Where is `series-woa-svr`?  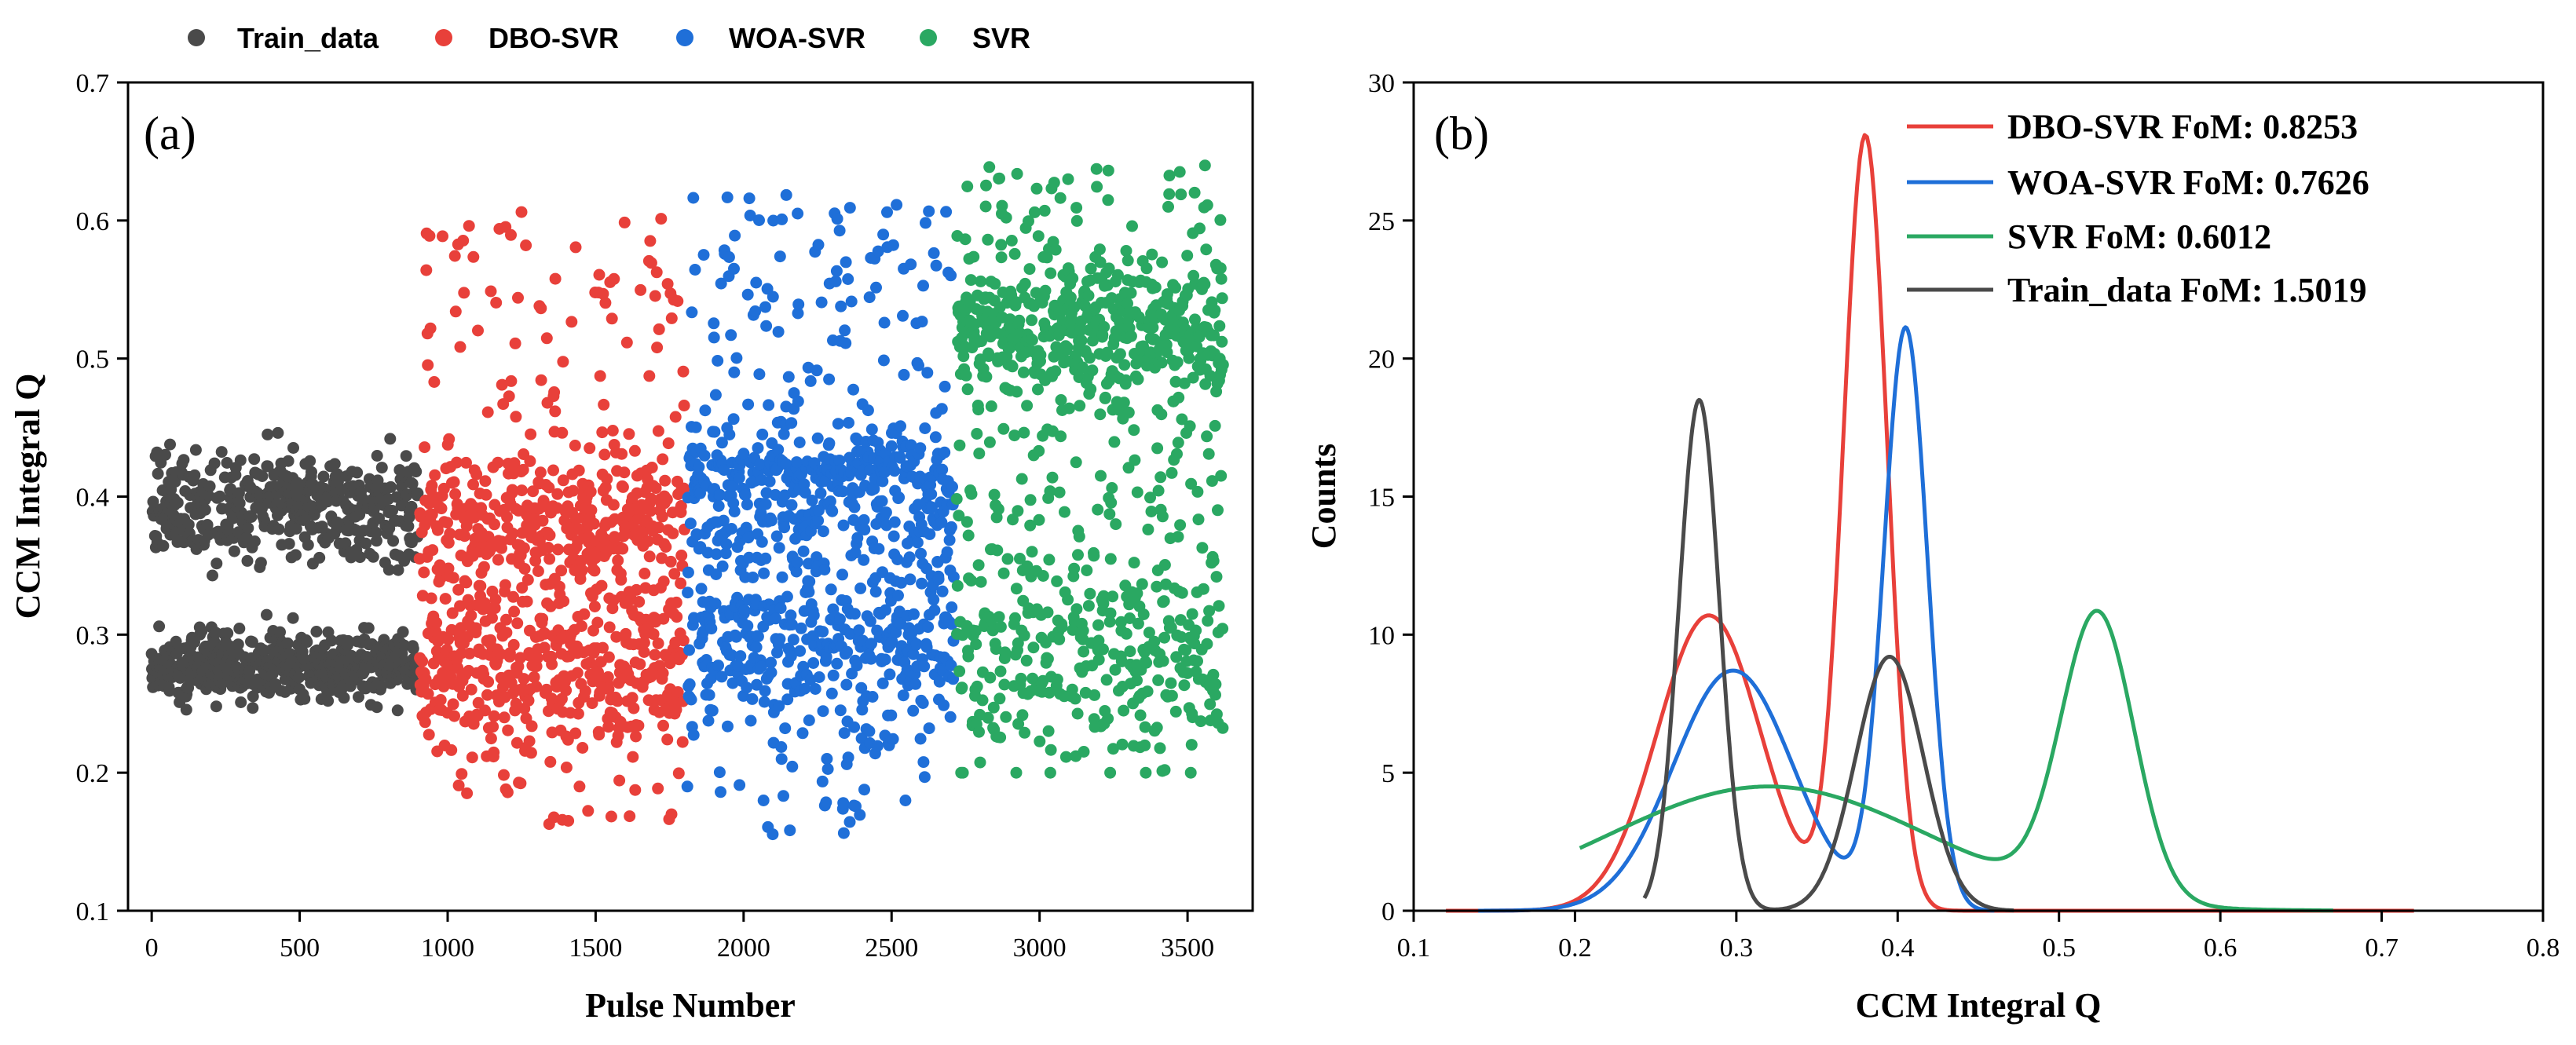
series-woa-svr is located at coordinates (821, 514).